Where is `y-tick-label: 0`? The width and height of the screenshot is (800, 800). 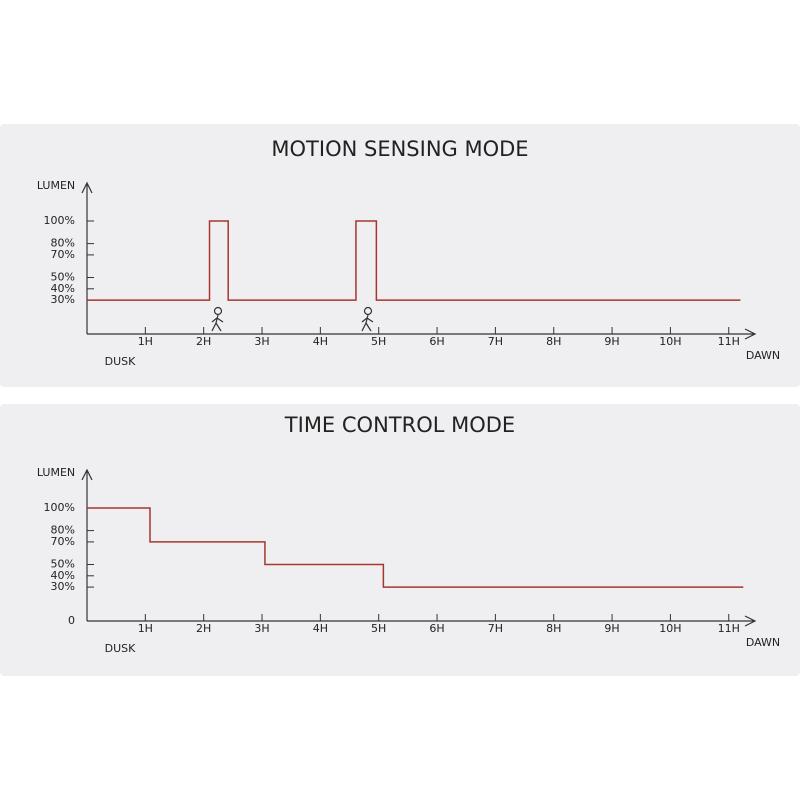 y-tick-label: 0 is located at coordinates (71, 620).